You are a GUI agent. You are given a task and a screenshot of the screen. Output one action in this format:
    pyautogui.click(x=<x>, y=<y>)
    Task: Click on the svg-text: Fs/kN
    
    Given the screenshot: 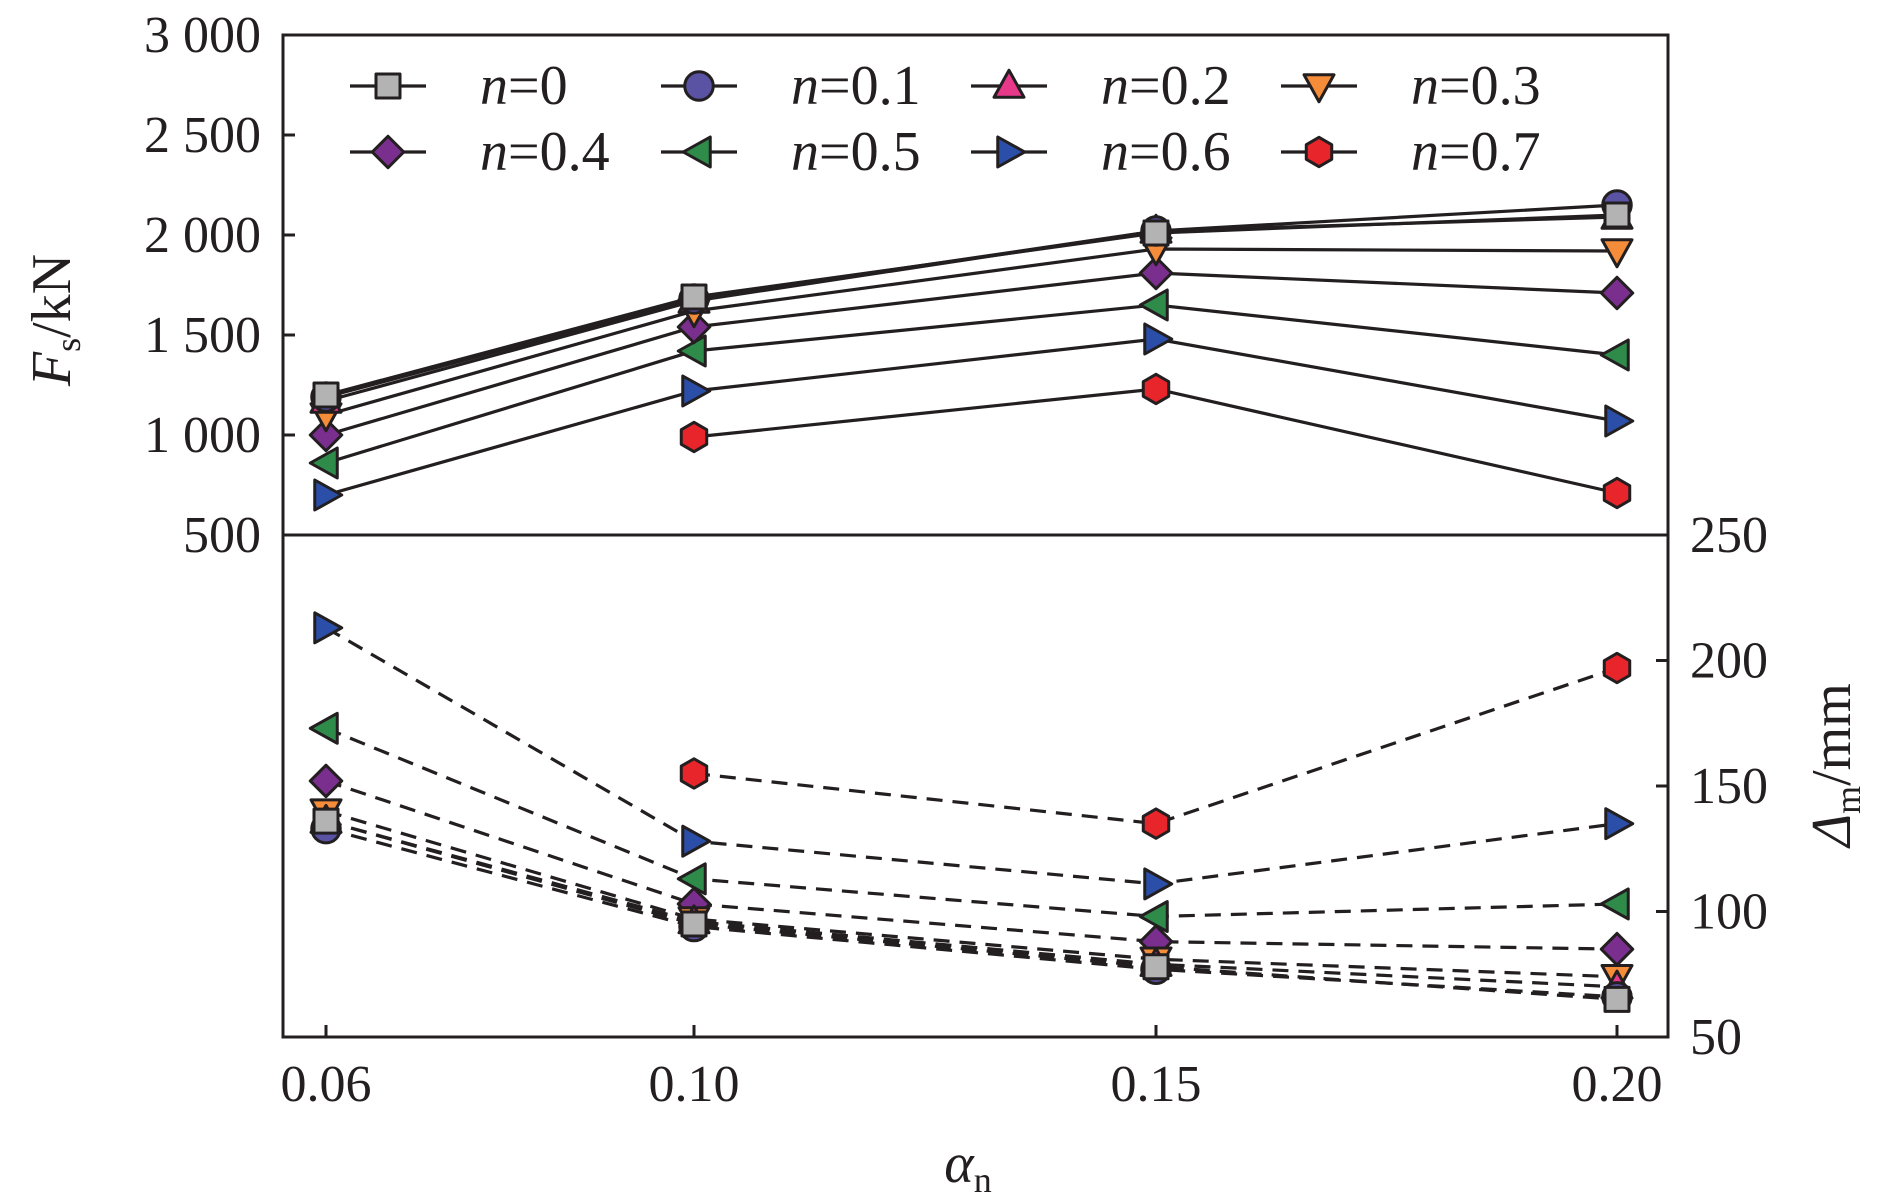 What is the action you would take?
    pyautogui.click(x=54, y=320)
    